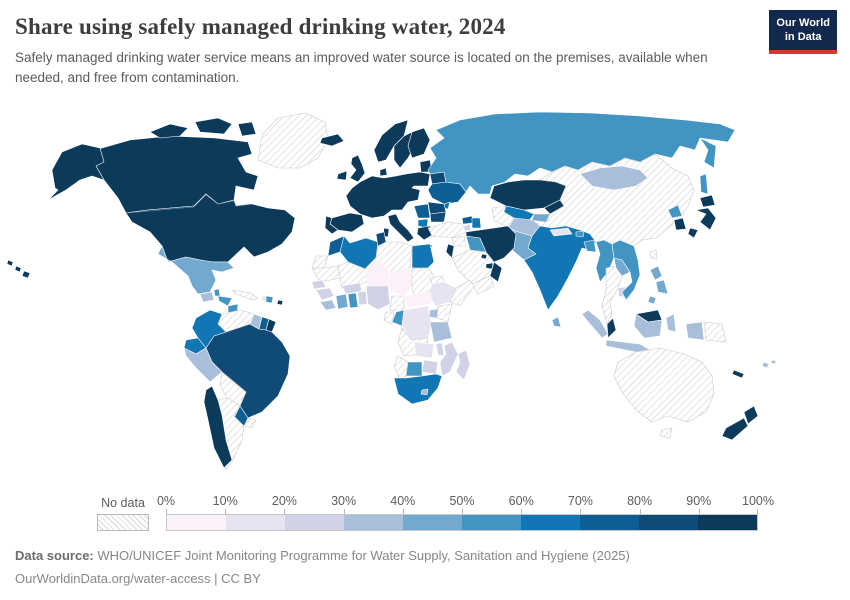  Describe the element at coordinates (218, 427) in the screenshot. I see `country-chile` at that location.